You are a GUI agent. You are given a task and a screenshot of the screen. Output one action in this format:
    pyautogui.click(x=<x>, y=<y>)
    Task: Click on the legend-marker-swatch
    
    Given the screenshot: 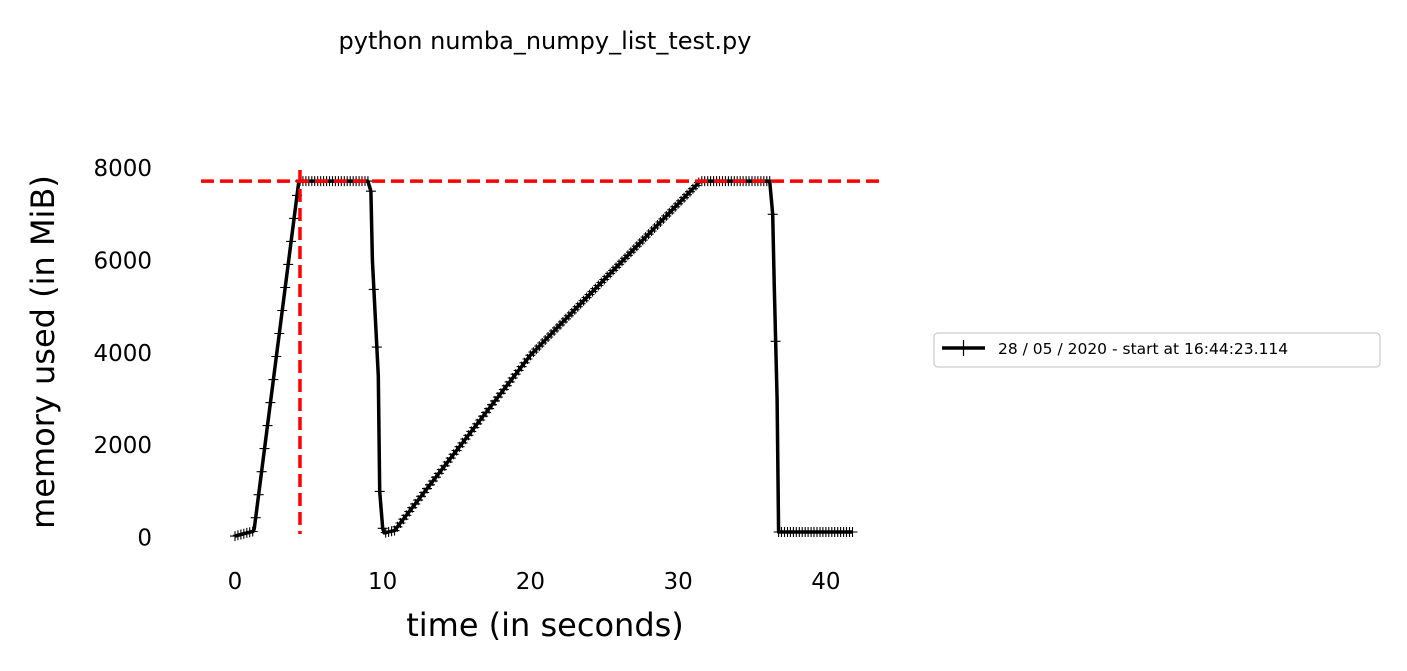 What is the action you would take?
    pyautogui.click(x=963, y=348)
    